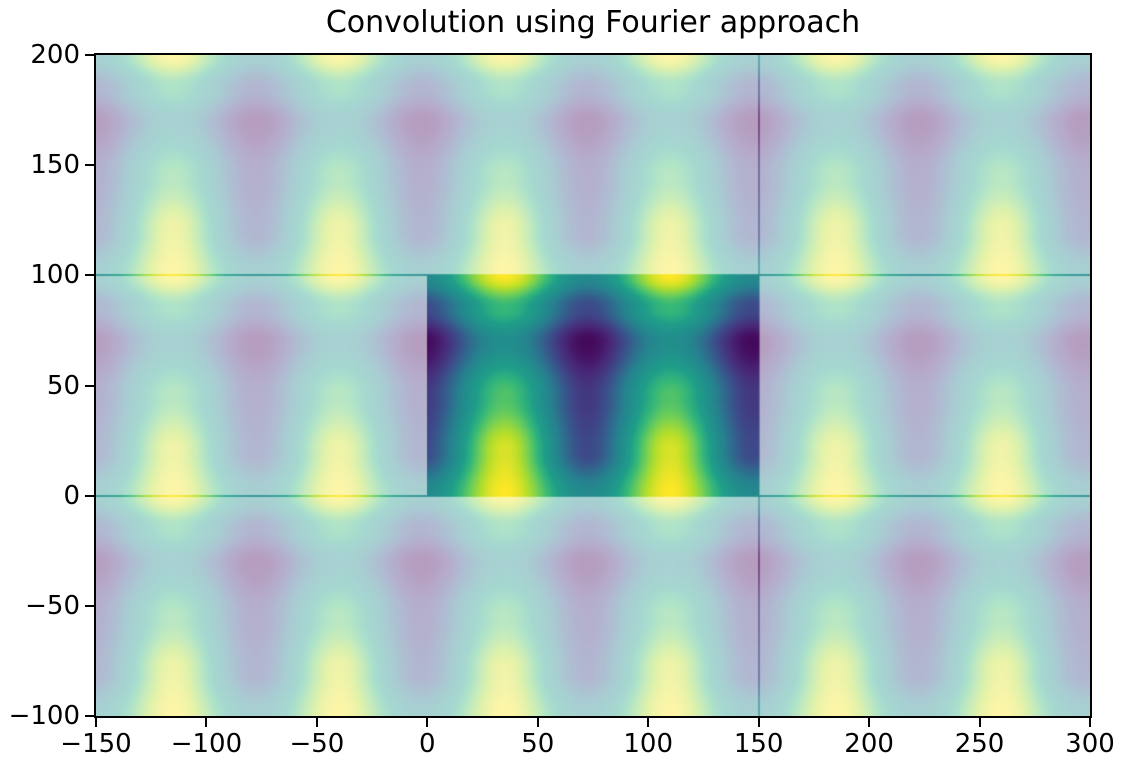  Describe the element at coordinates (538, 744) in the screenshot. I see `x-tick-label: 50` at that location.